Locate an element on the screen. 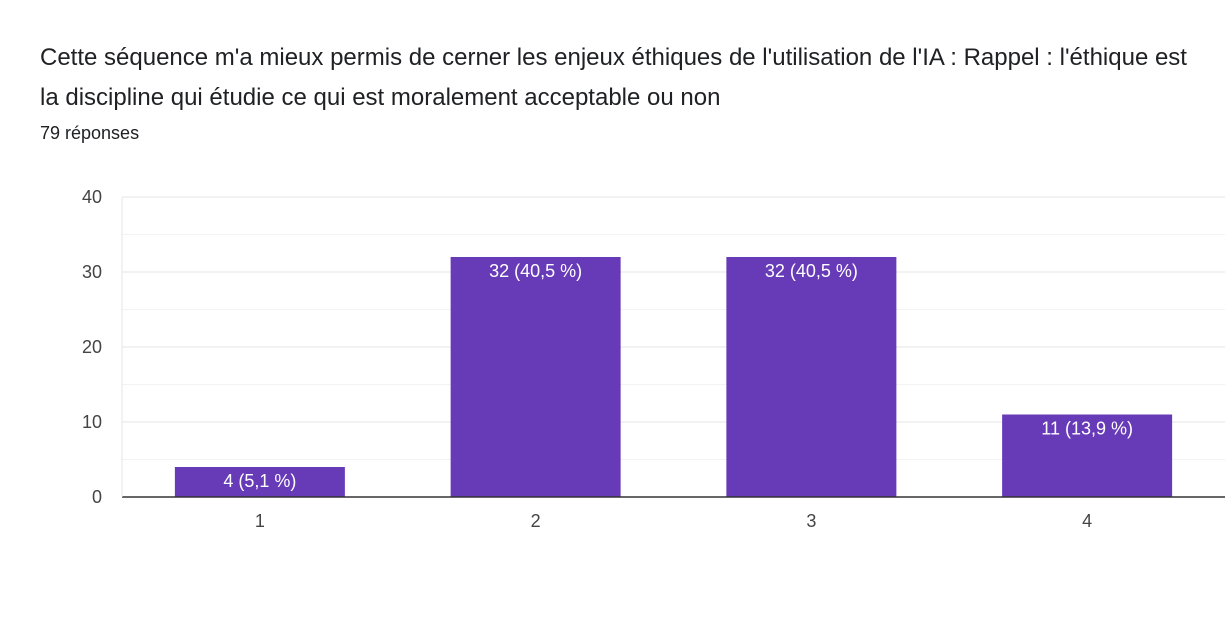 The image size is (1225, 622). y-tick-label: 30 is located at coordinates (92, 272).